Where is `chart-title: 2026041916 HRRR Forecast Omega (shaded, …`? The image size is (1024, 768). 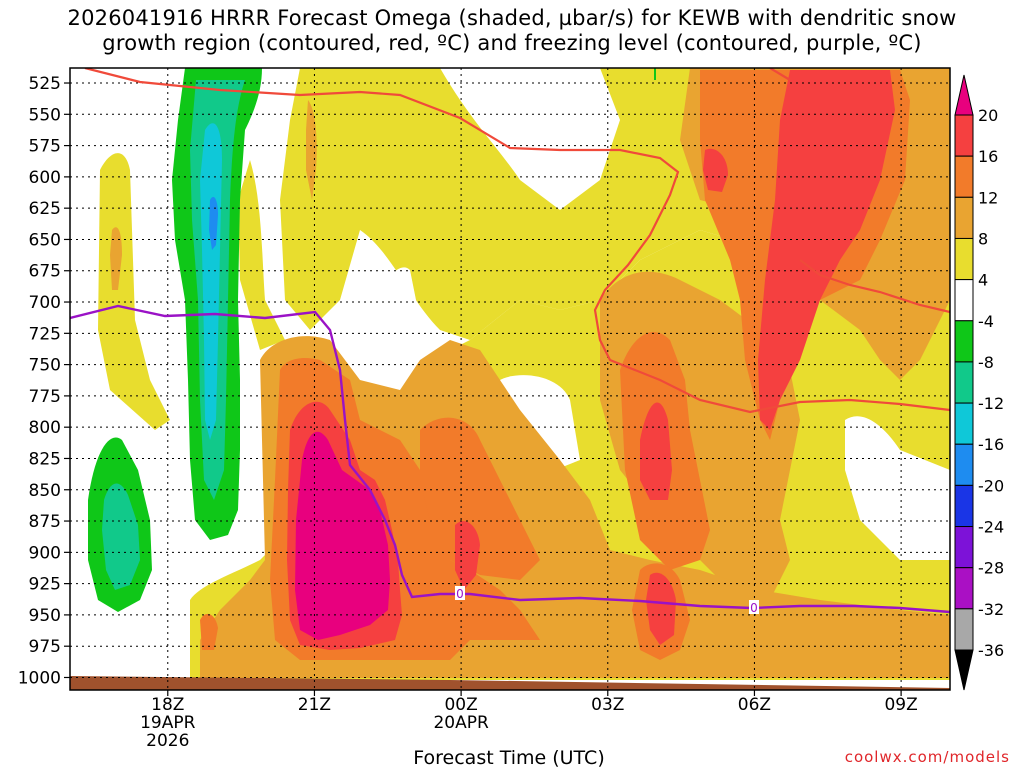 chart-title: 2026041916 HRRR Forecast Omega (shaded, … is located at coordinates (512, 31).